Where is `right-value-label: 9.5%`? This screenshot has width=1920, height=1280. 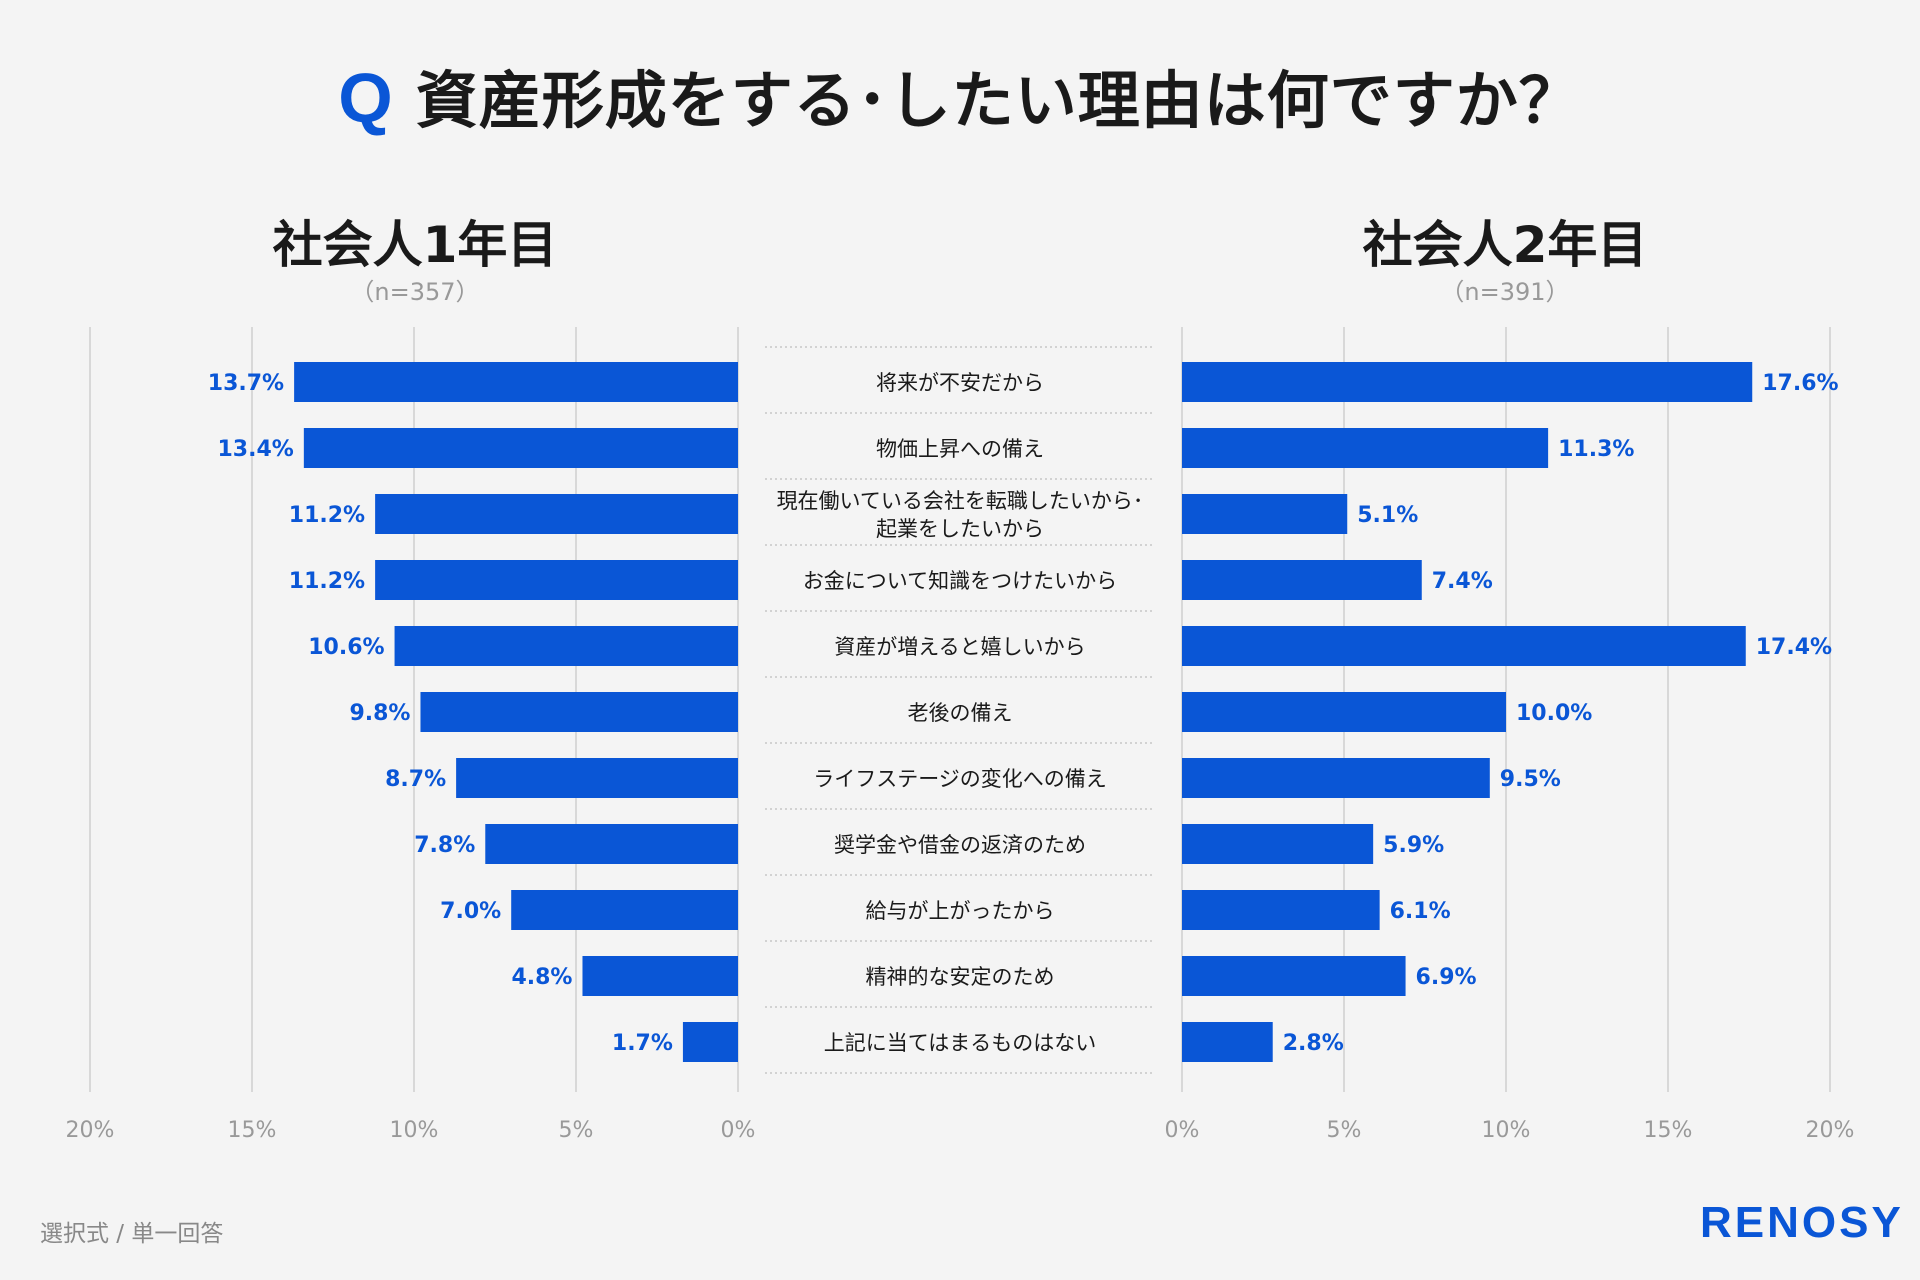 right-value-label: 9.5% is located at coordinates (1530, 779).